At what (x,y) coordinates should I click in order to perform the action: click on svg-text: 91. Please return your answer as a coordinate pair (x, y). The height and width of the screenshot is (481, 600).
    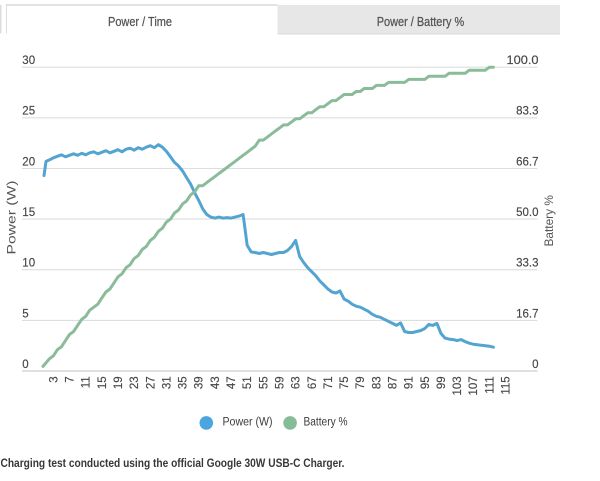
    Looking at the image, I should click on (410, 382).